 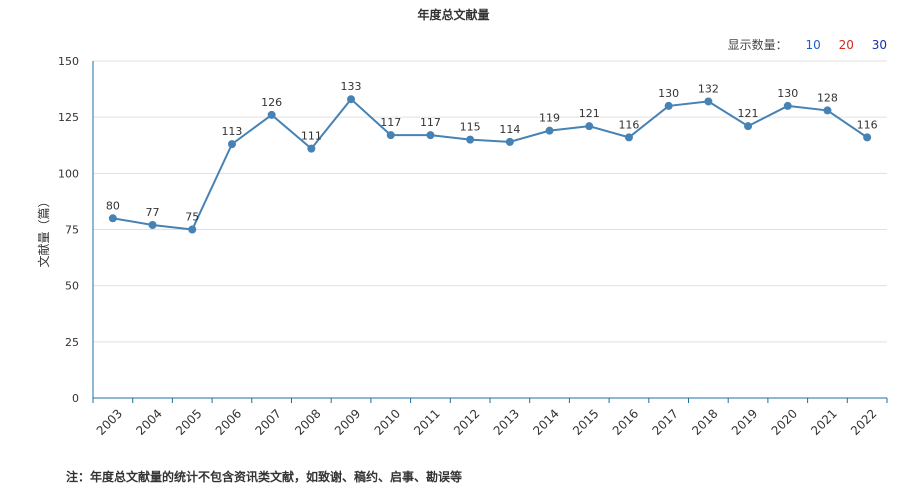 I want to click on y-tick-label: 150, so click(x=68, y=61).